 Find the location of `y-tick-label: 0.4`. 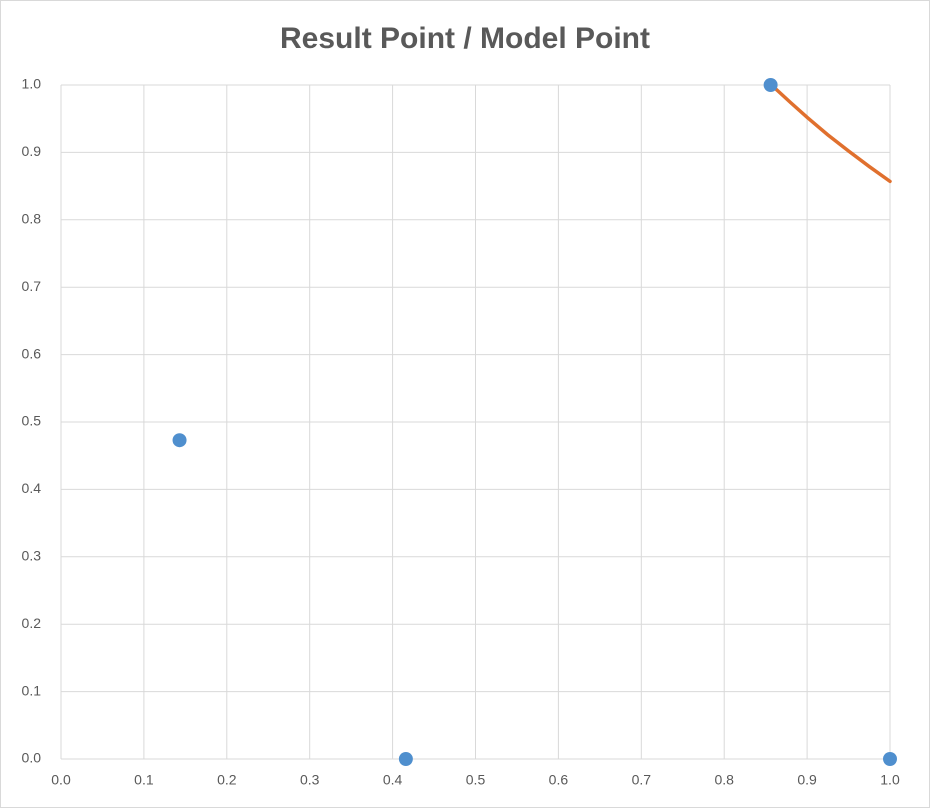

y-tick-label: 0.4 is located at coordinates (32, 488).